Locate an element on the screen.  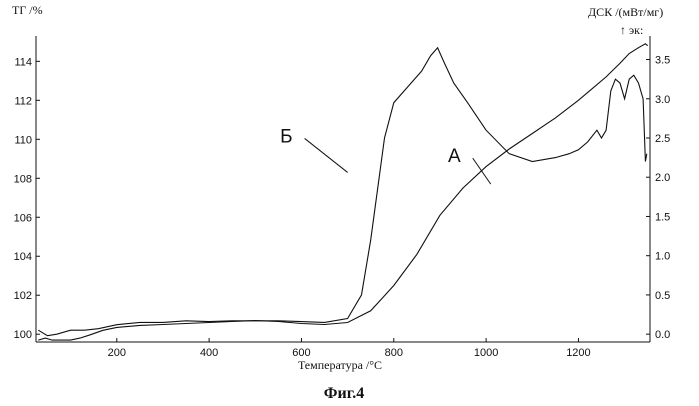
x-tick-label: 1000 is located at coordinates (486, 353).